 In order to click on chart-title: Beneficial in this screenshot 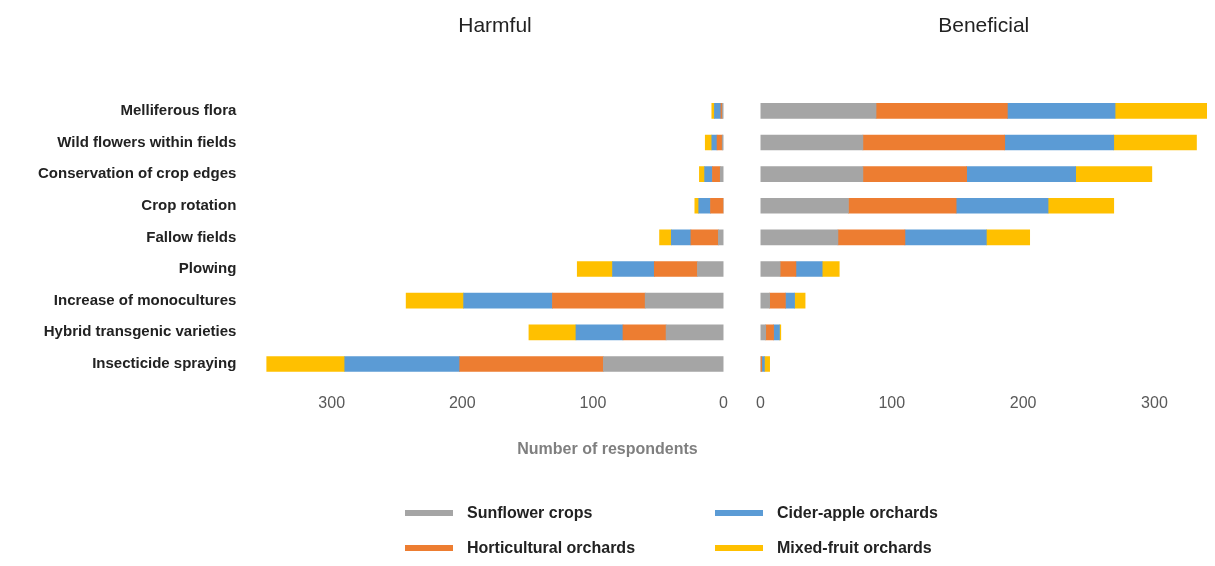, I will do `click(984, 24)`.